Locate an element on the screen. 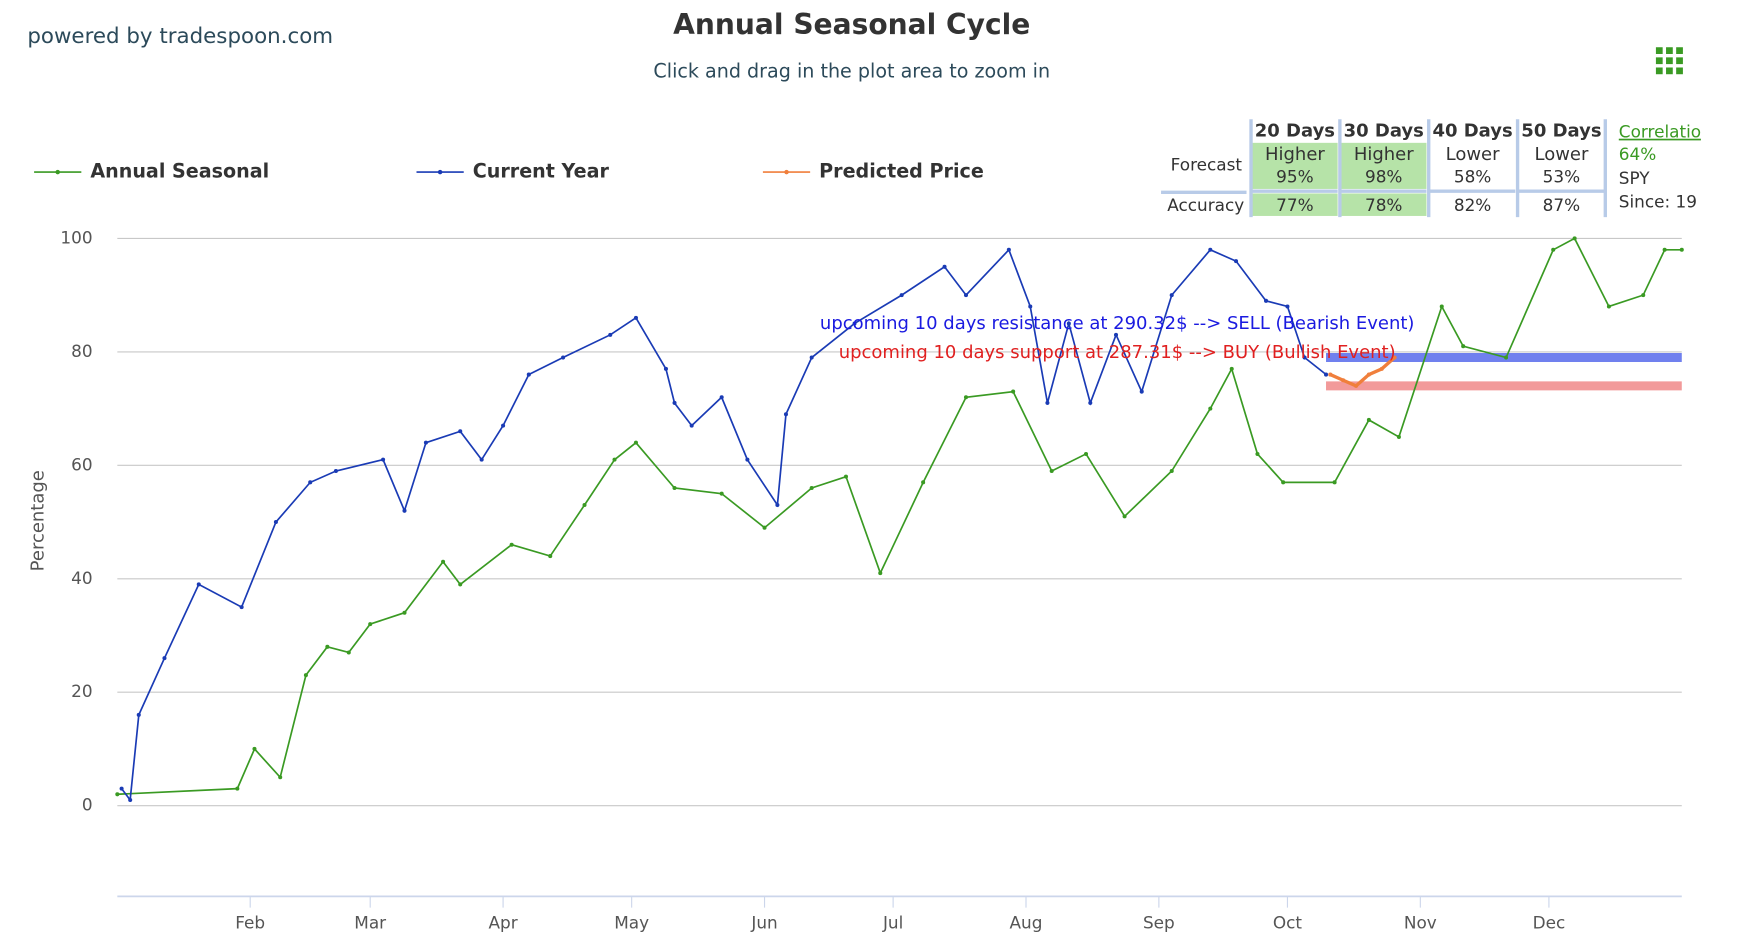 This screenshot has width=1744, height=938. x-tick-label: Jul is located at coordinates (892, 922).